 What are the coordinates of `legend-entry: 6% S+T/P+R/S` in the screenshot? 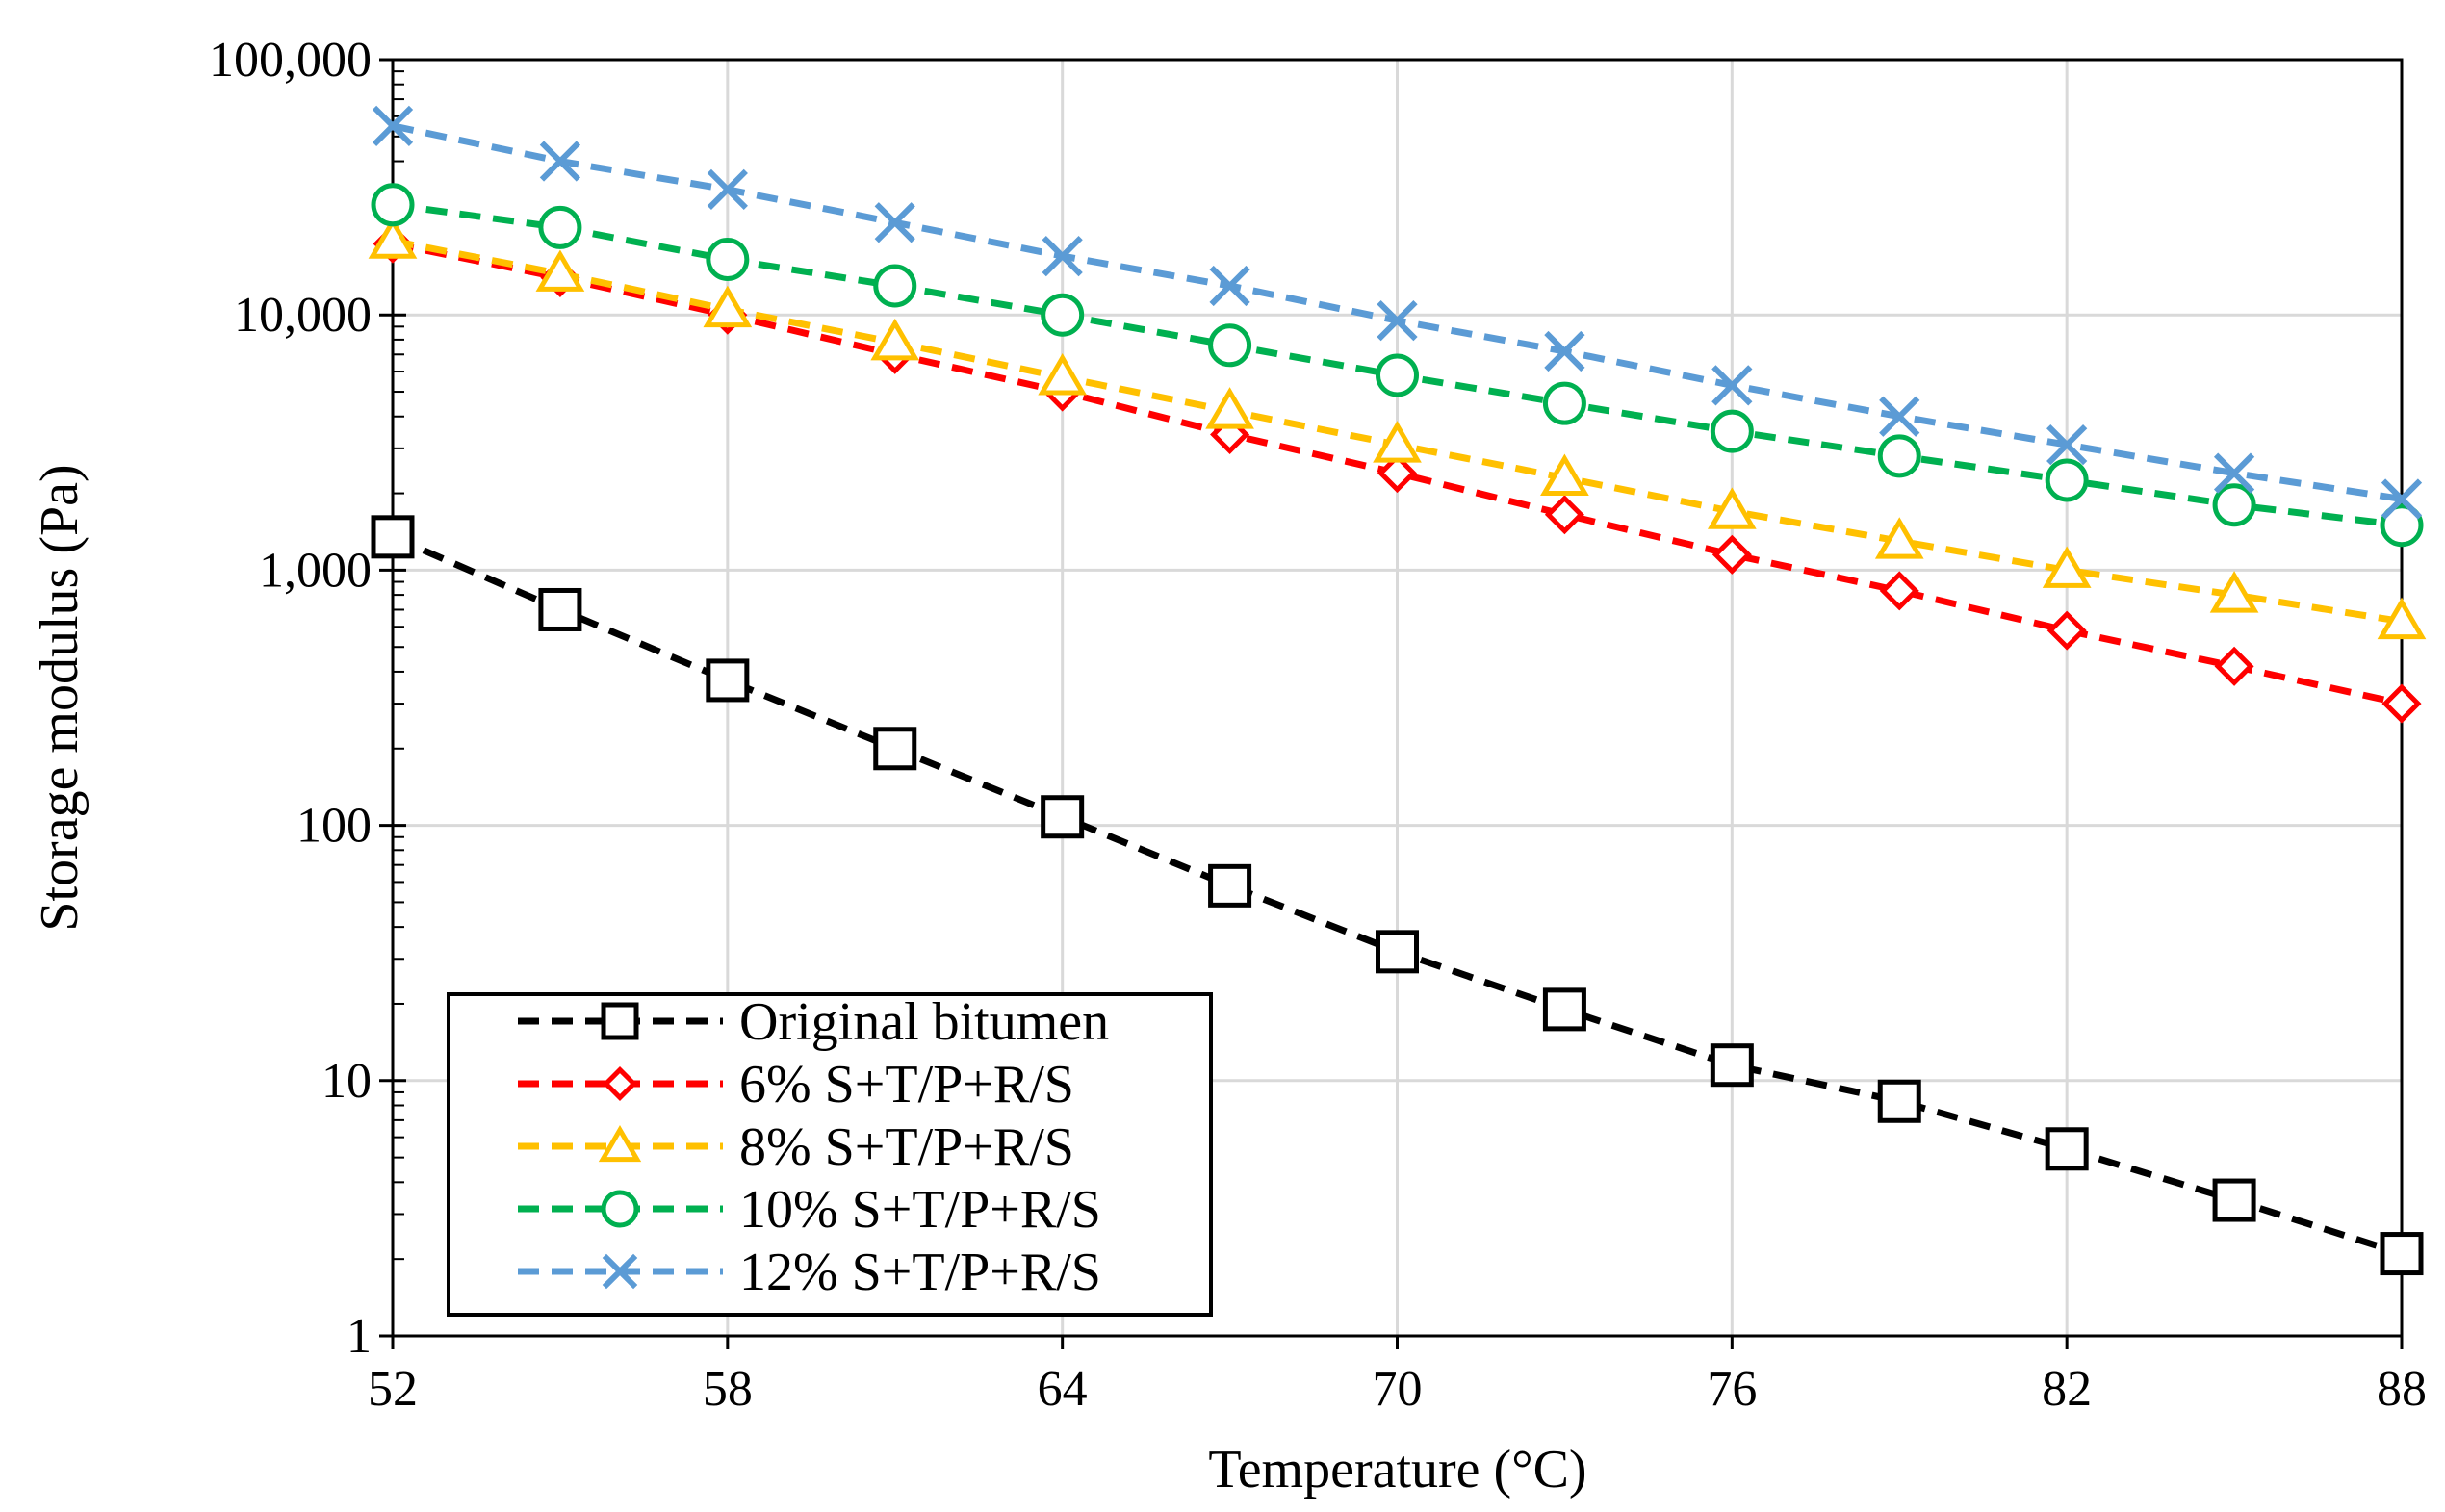 It's located at (796, 1085).